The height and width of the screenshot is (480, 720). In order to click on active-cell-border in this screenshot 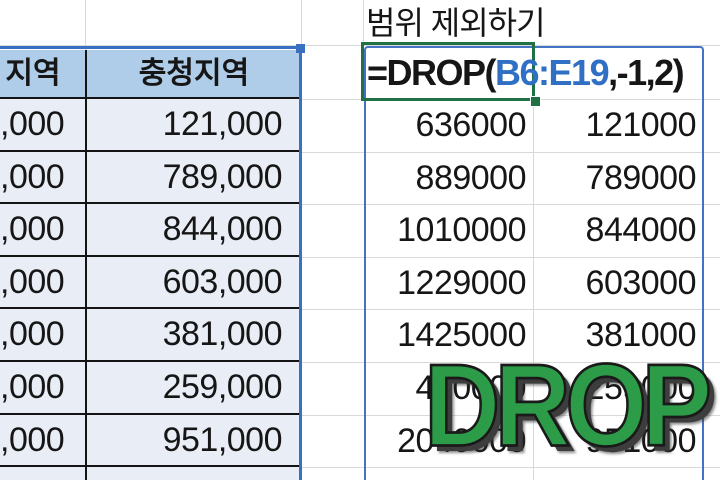, I will do `click(448, 71)`.